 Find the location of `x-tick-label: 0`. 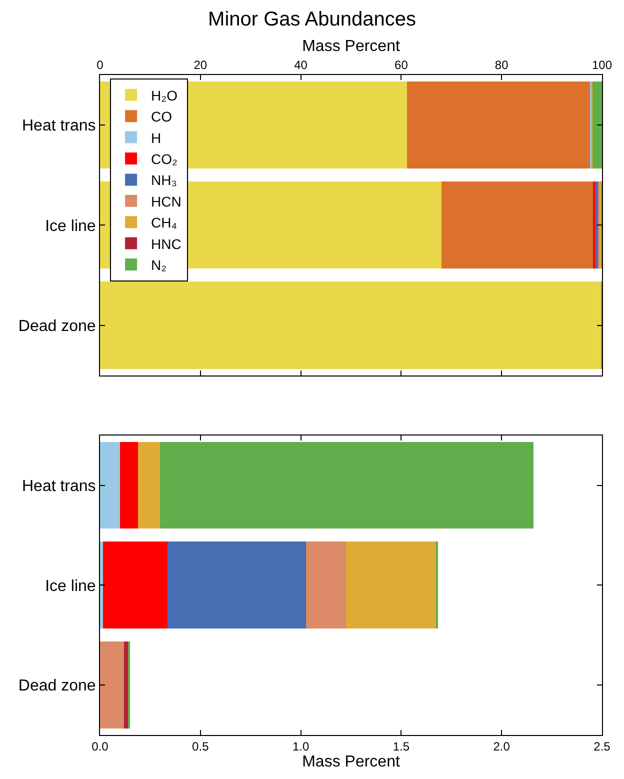

x-tick-label: 0 is located at coordinates (100, 65).